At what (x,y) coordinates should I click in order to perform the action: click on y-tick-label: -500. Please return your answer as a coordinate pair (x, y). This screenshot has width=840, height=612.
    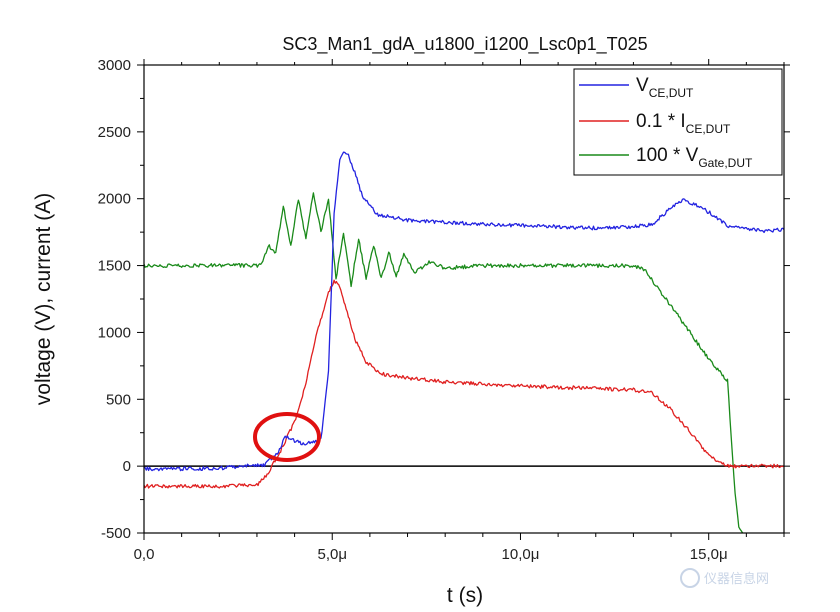
    Looking at the image, I should click on (116, 533).